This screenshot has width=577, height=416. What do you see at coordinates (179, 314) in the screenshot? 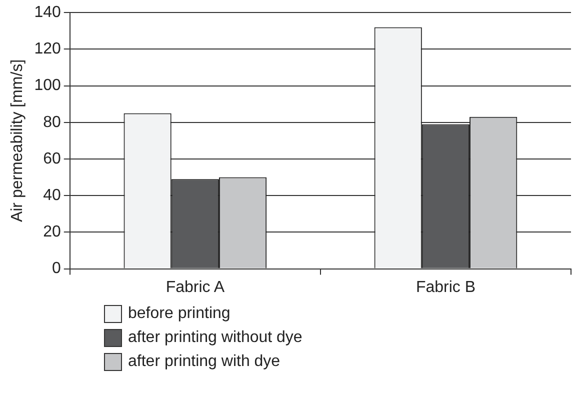
I see `text: before printing` at bounding box center [179, 314].